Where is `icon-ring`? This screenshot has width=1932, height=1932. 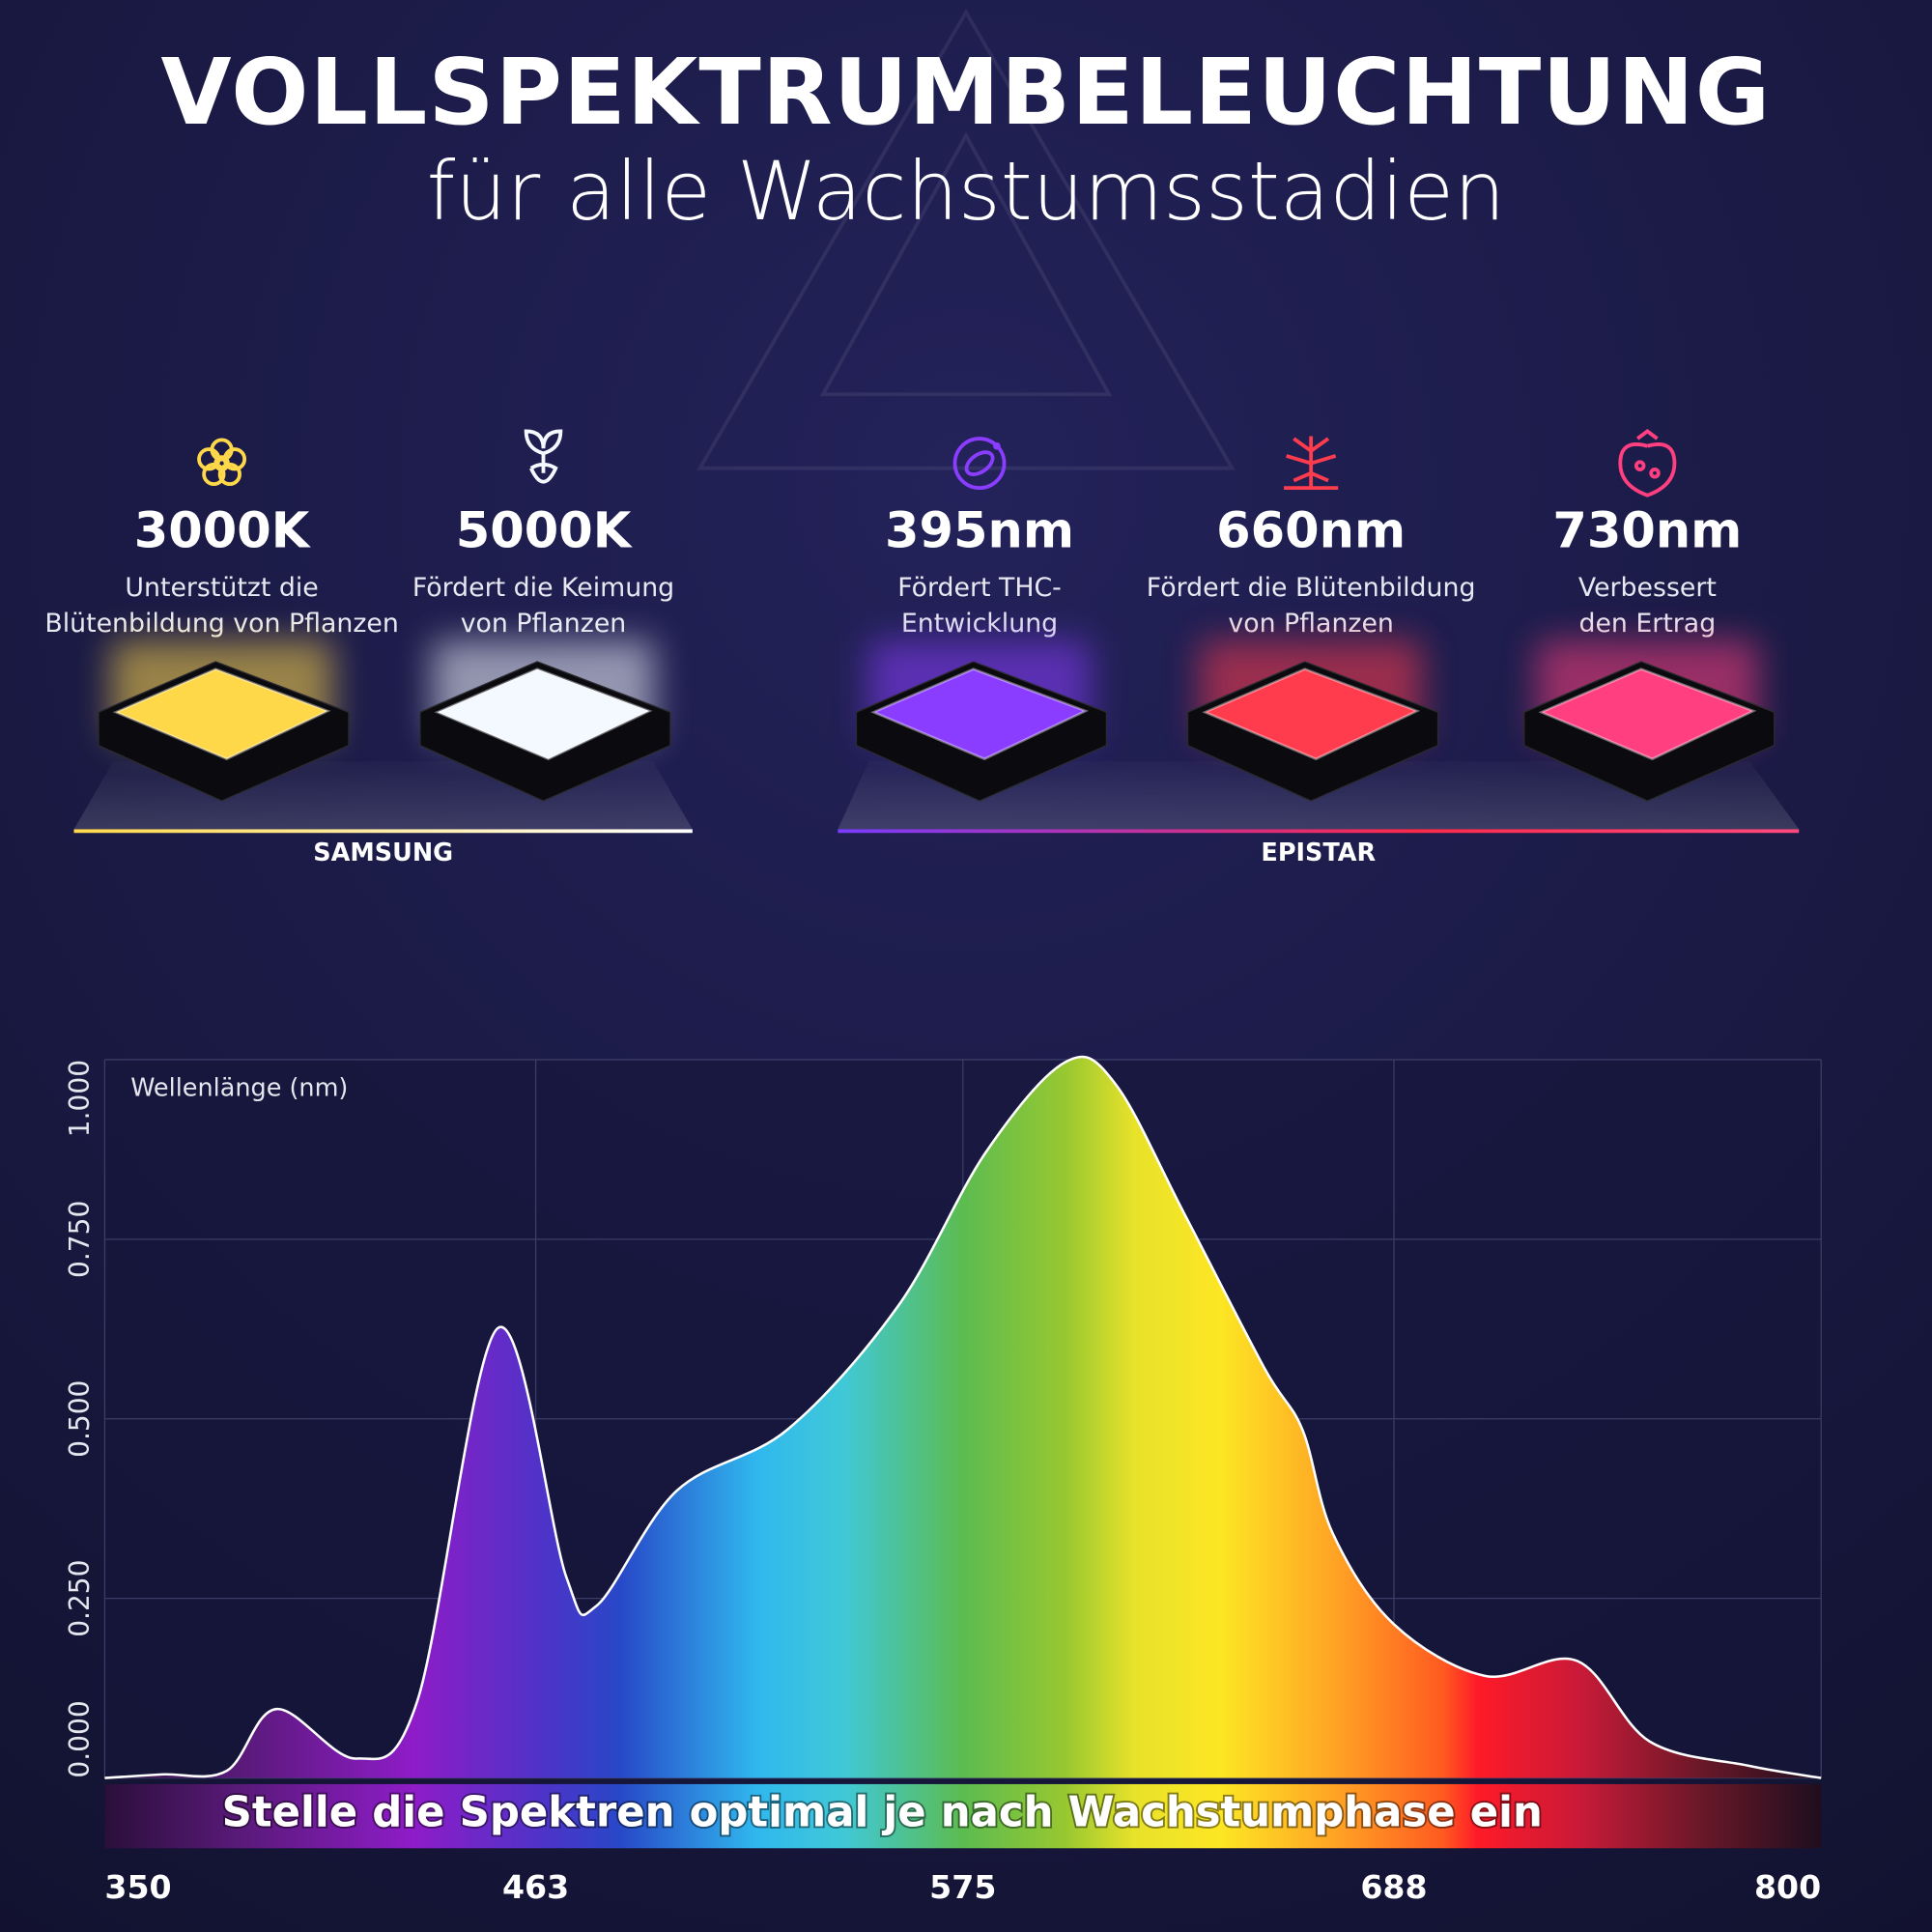
icon-ring is located at coordinates (979, 464).